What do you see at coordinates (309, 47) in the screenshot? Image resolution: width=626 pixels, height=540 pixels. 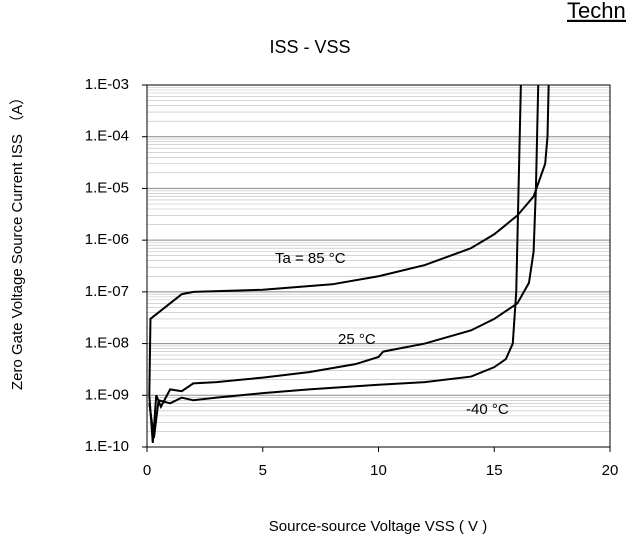 I see `chart-title: ISS - VSS` at bounding box center [309, 47].